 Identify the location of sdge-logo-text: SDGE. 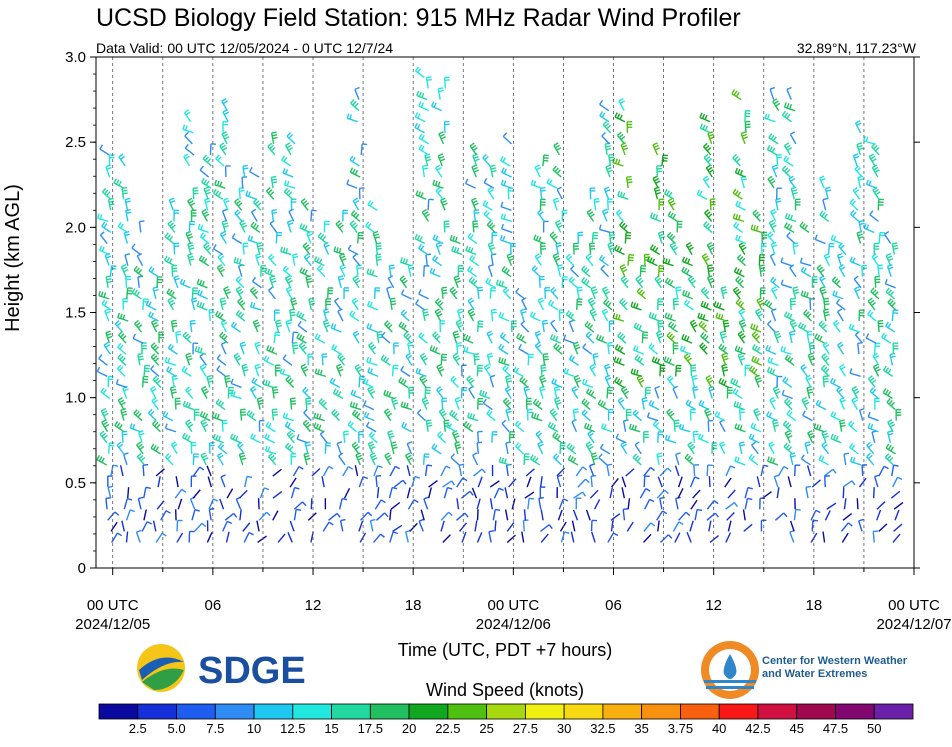
(252, 671).